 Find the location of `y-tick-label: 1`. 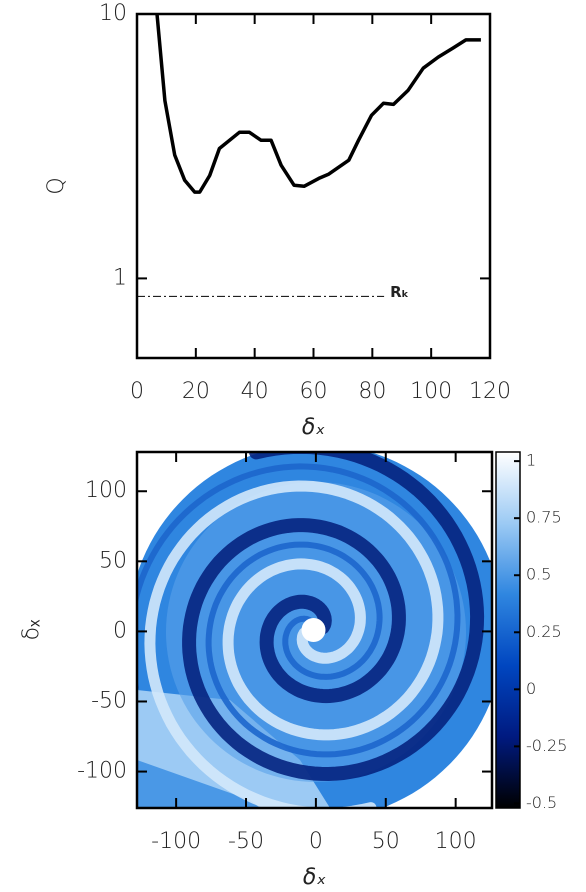

y-tick-label: 1 is located at coordinates (120, 277).